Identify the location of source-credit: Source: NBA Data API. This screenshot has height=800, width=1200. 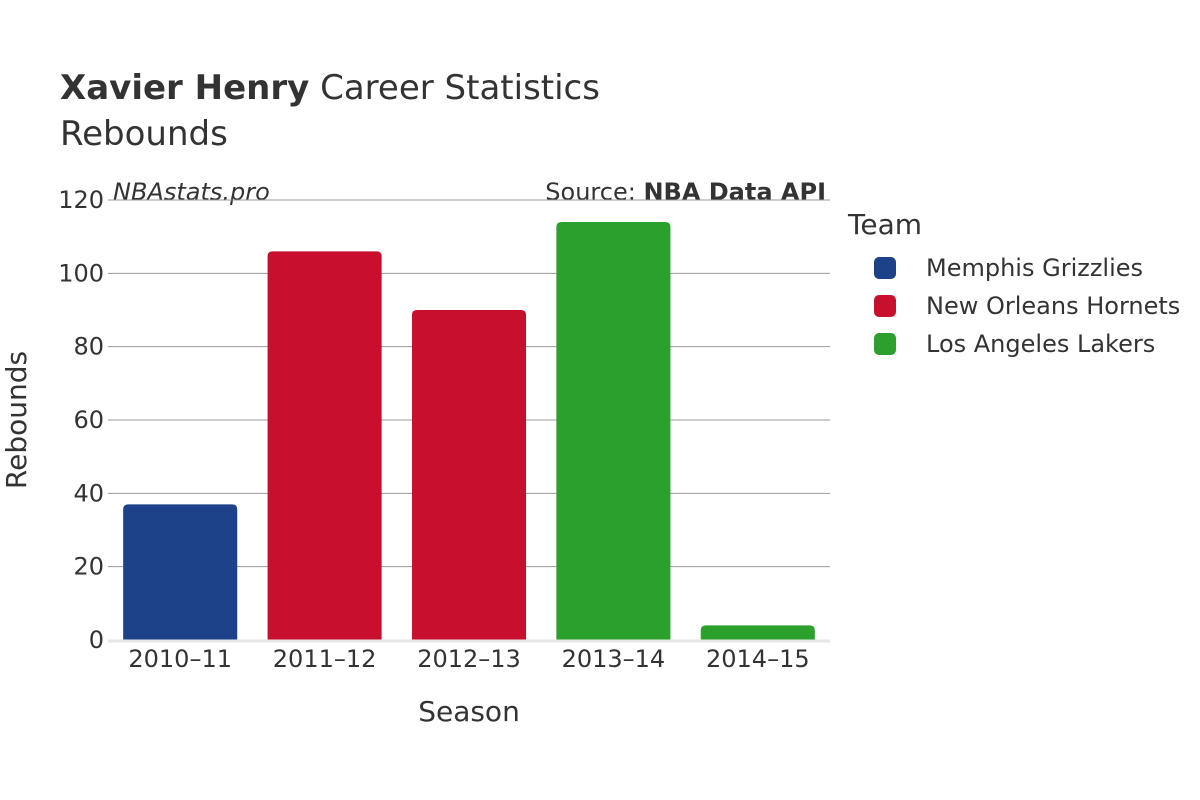
(685, 192).